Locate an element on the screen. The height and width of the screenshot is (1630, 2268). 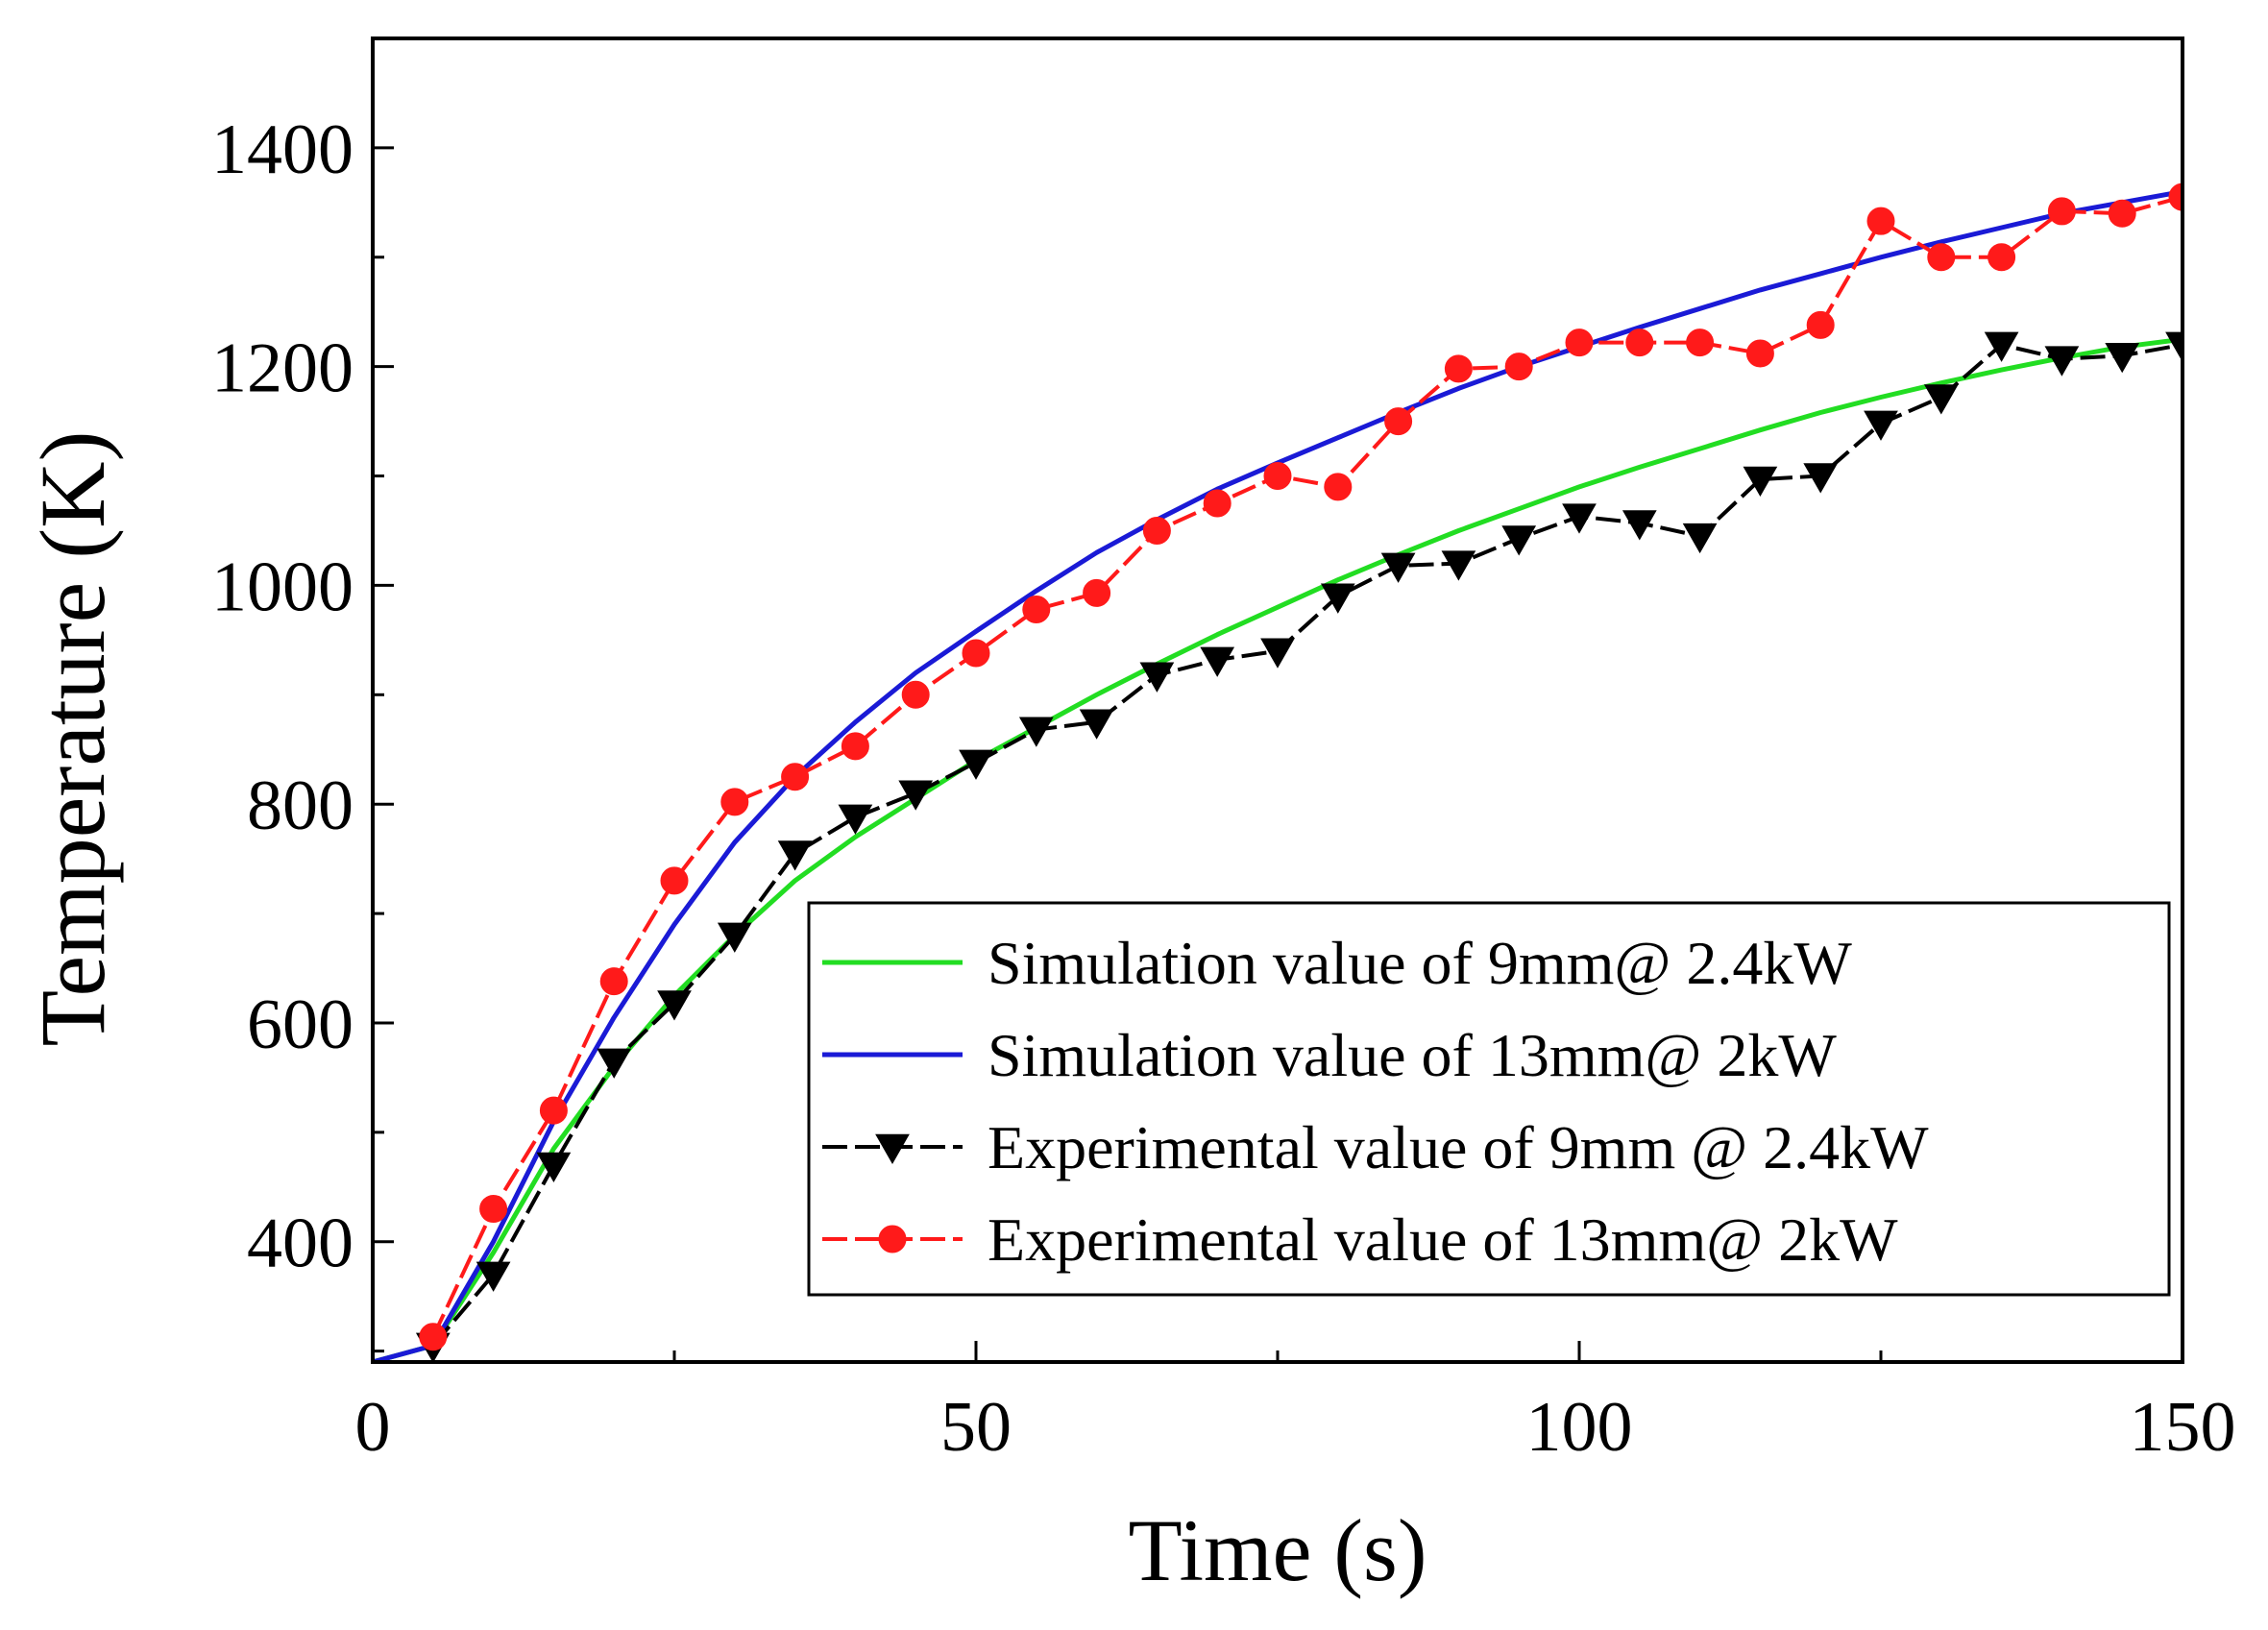
y-tick-label: 600 is located at coordinates (300, 1024).